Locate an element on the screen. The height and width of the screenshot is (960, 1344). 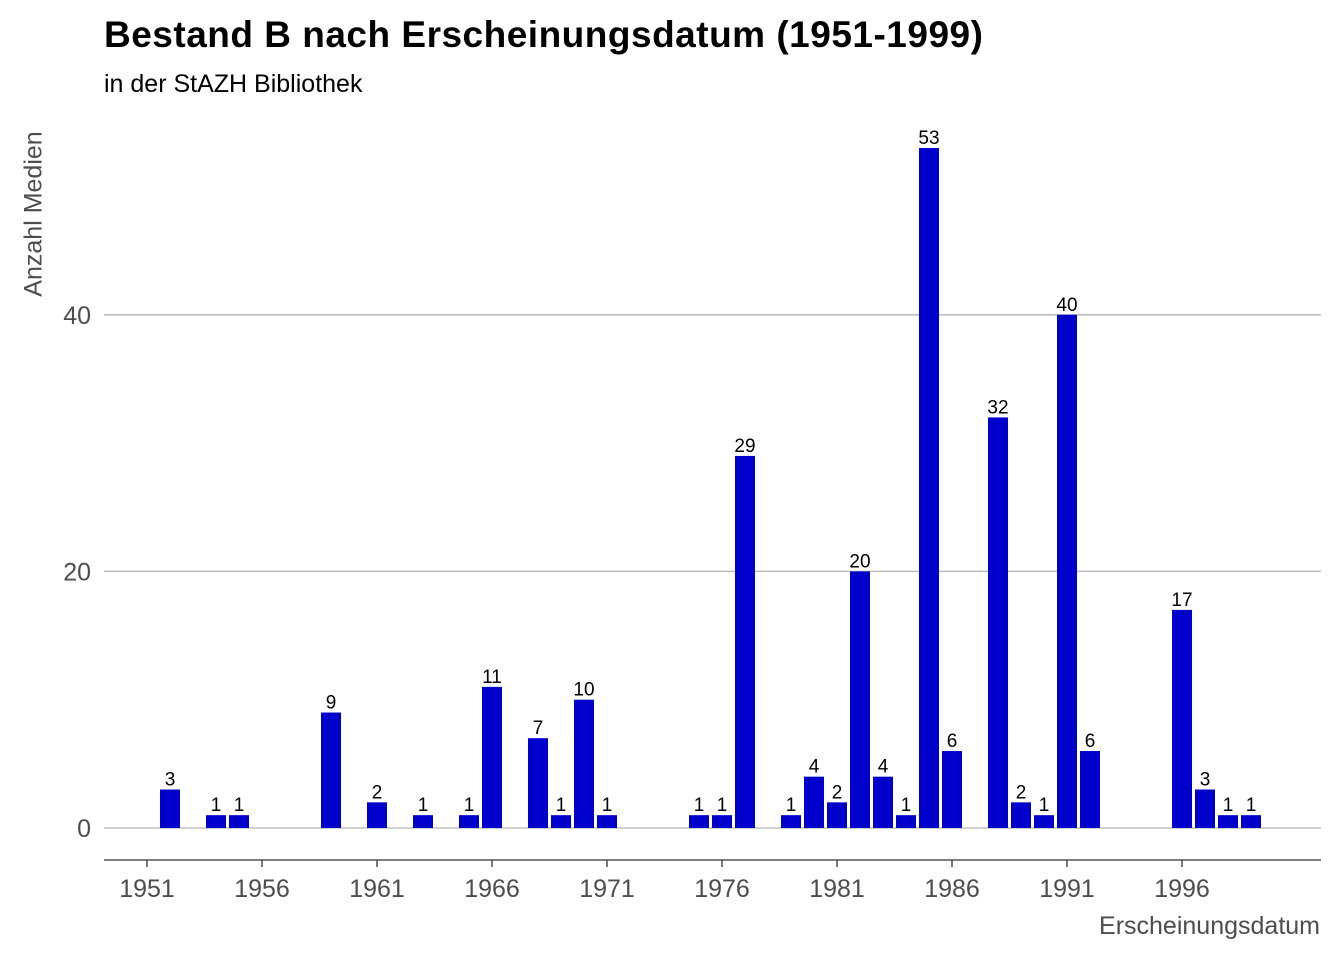
bar-value-label: 53 is located at coordinates (928, 138).